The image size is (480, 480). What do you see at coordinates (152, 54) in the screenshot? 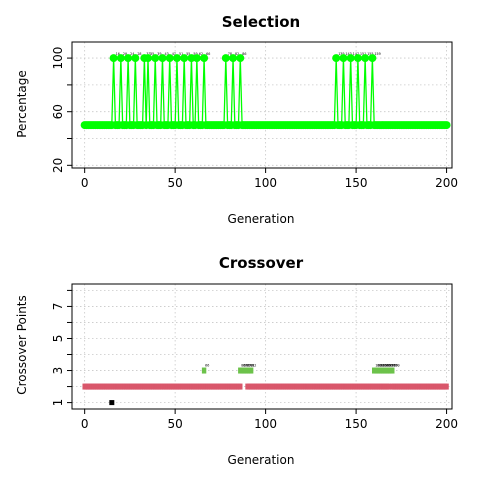
I see `selection-point-label: 35` at bounding box center [152, 54].